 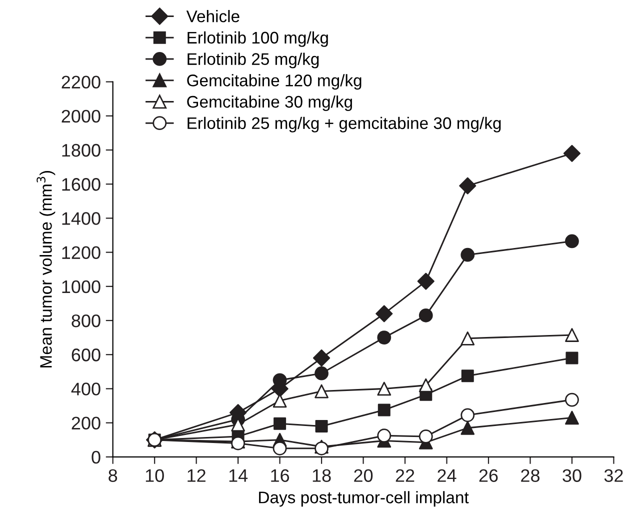 I want to click on x-tick-label: 8, so click(x=113, y=475).